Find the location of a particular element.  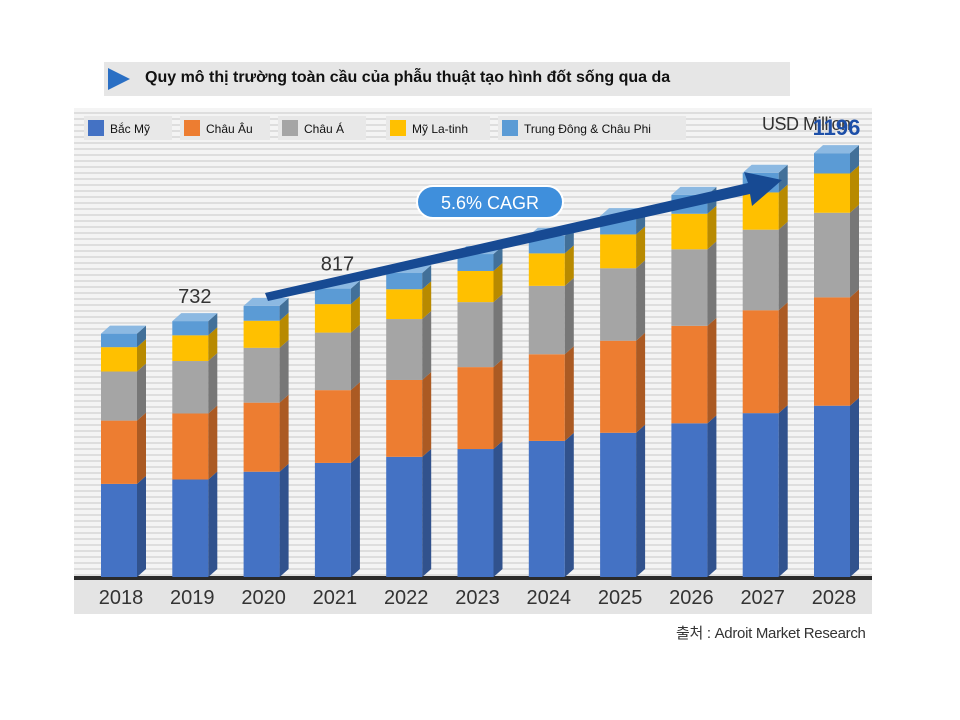

bar-2020-segment-3-side is located at coordinates (284, 330).